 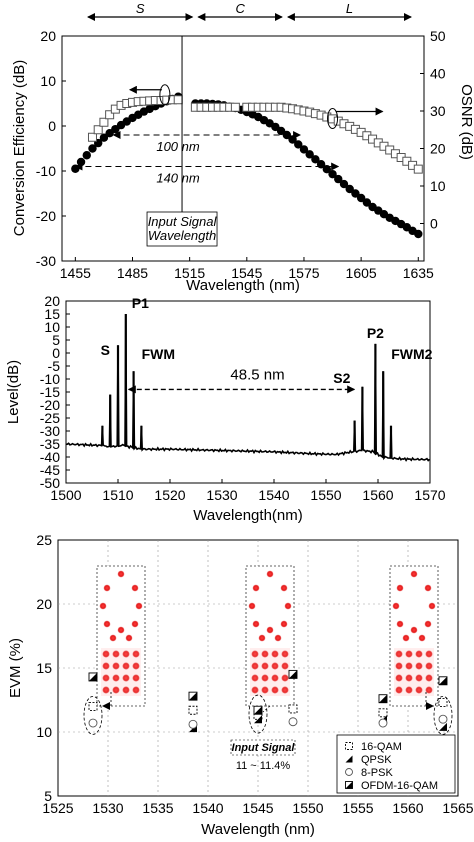 What do you see at coordinates (75, 273) in the screenshot?
I see `x-tick-label: 1455` at bounding box center [75, 273].